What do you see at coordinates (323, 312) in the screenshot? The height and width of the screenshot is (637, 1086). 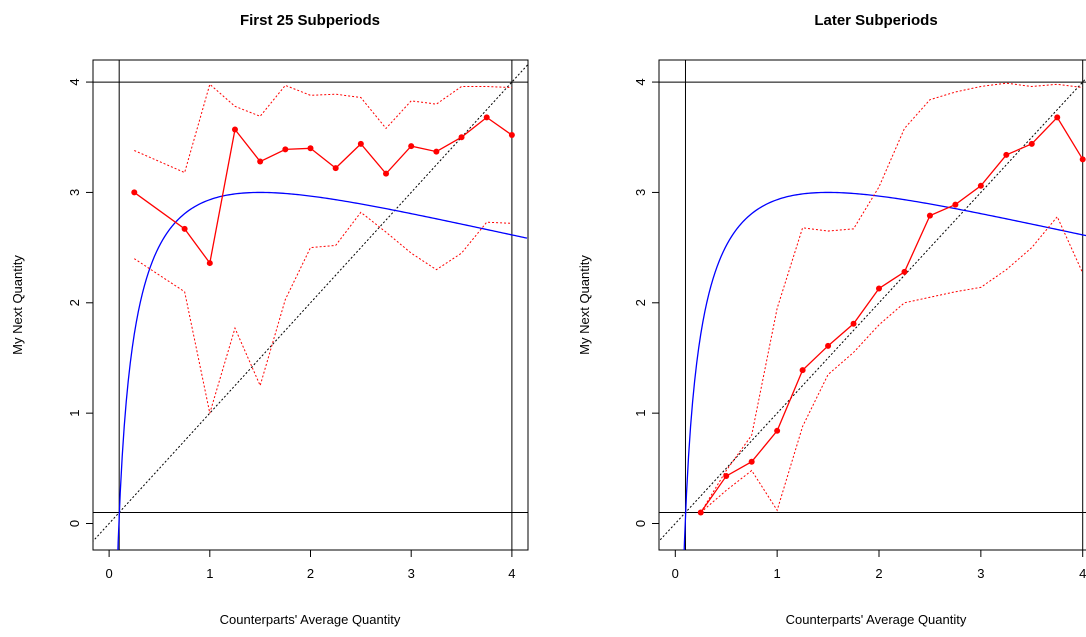 I see `lower-band-line` at bounding box center [323, 312].